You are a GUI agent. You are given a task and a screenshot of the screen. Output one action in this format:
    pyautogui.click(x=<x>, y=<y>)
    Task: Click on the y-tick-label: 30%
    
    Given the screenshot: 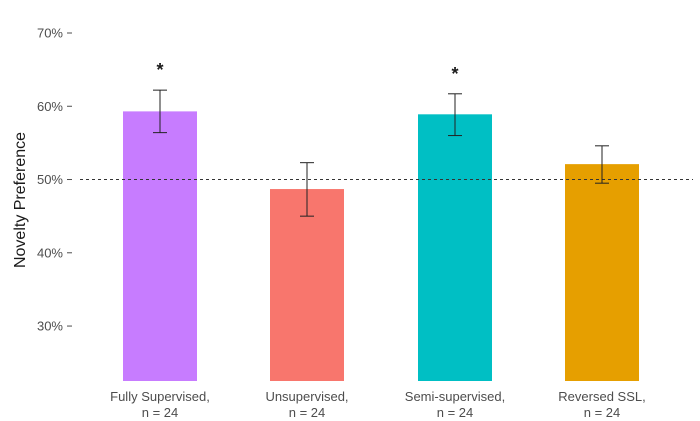 What is the action you would take?
    pyautogui.click(x=50, y=326)
    